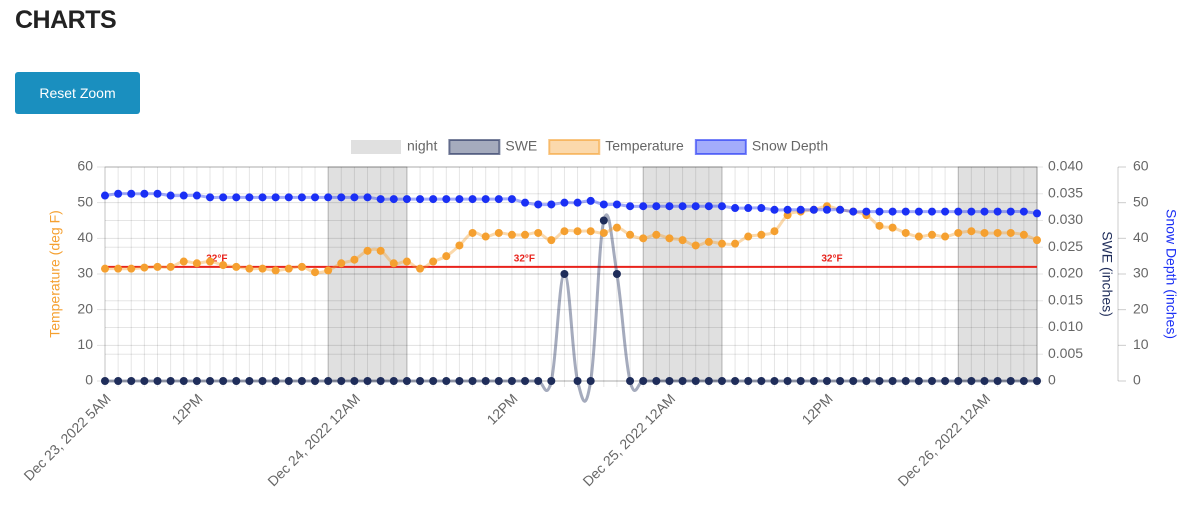 The width and height of the screenshot is (1200, 519). I want to click on y-axis-title: Temperature (deg F), so click(55, 274).